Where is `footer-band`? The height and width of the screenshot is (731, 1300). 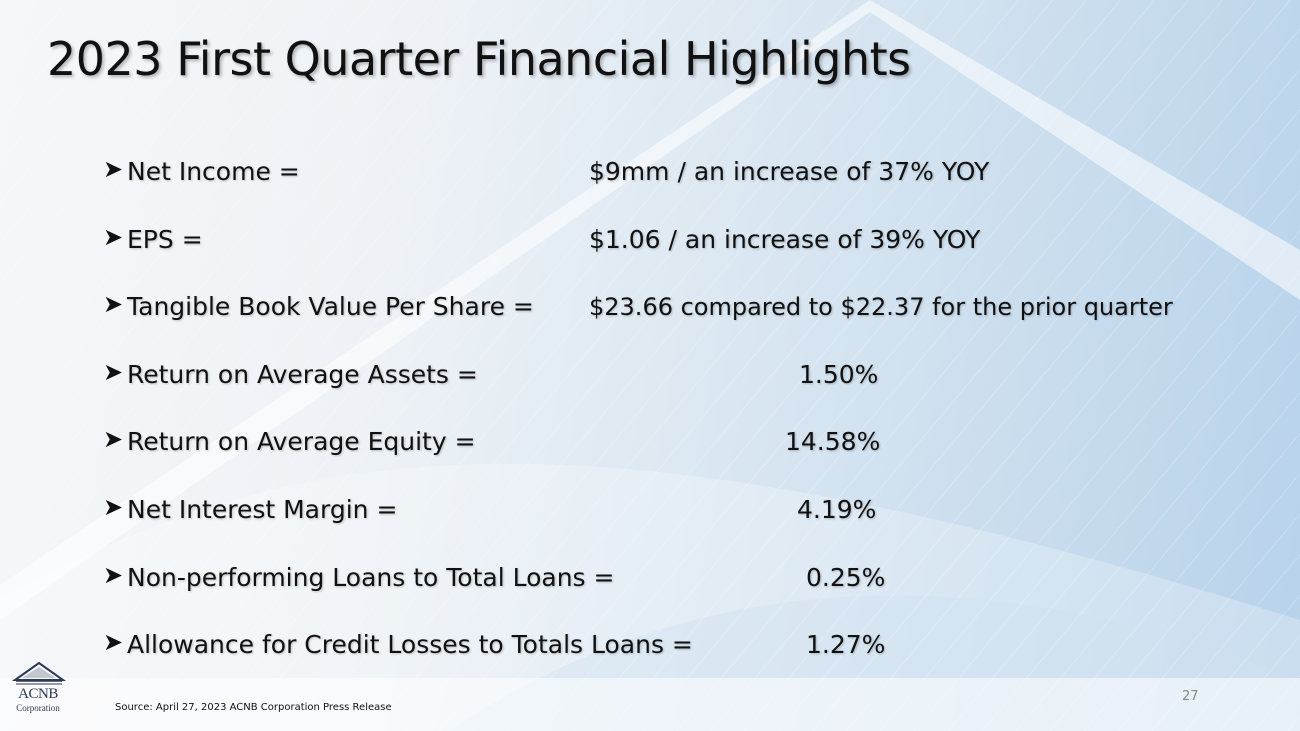
footer-band is located at coordinates (650, 704).